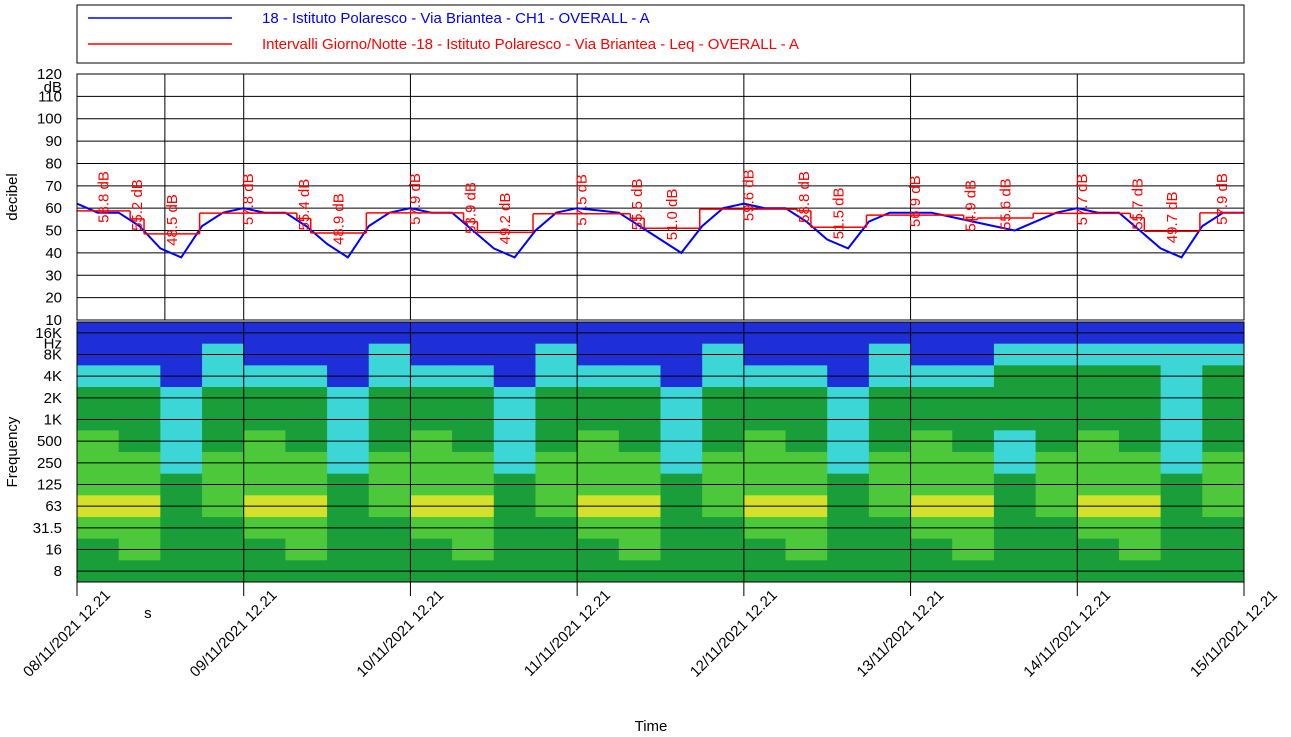 The image size is (1291, 737). I want to click on value-label: 53.9 dB, so click(471, 208).